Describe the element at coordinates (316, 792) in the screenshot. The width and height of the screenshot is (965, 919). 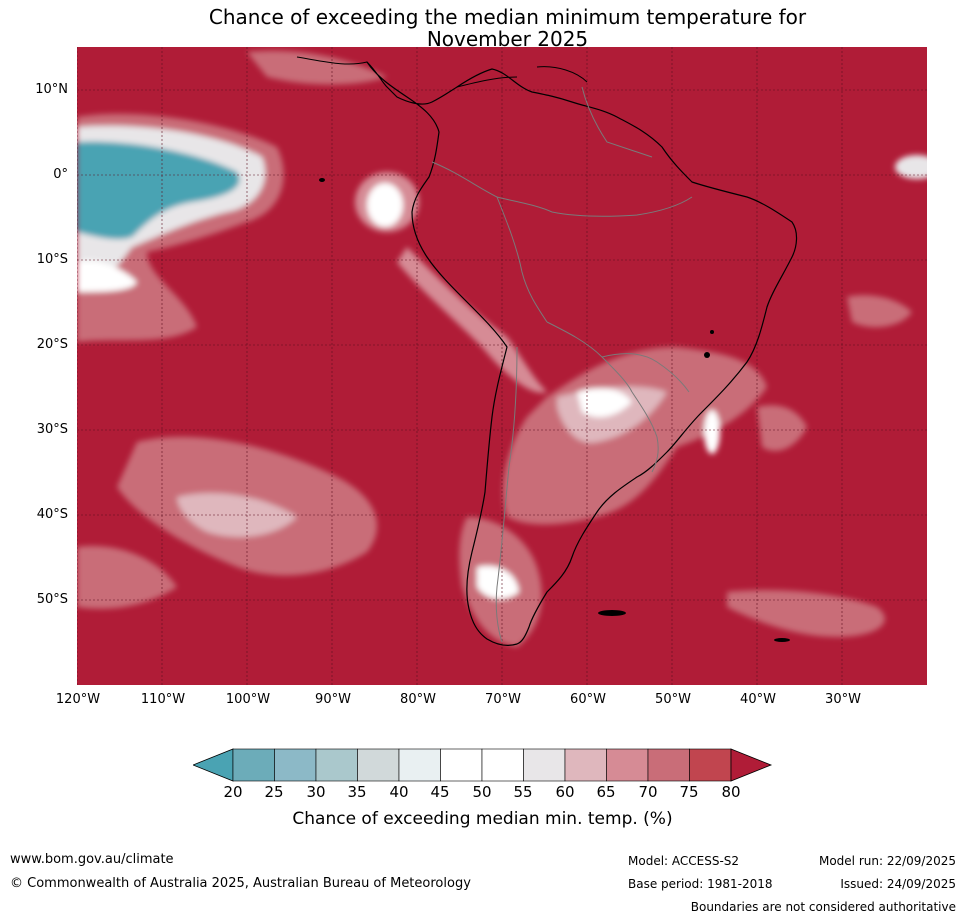
I see `colorbar-tick-30: 30` at that location.